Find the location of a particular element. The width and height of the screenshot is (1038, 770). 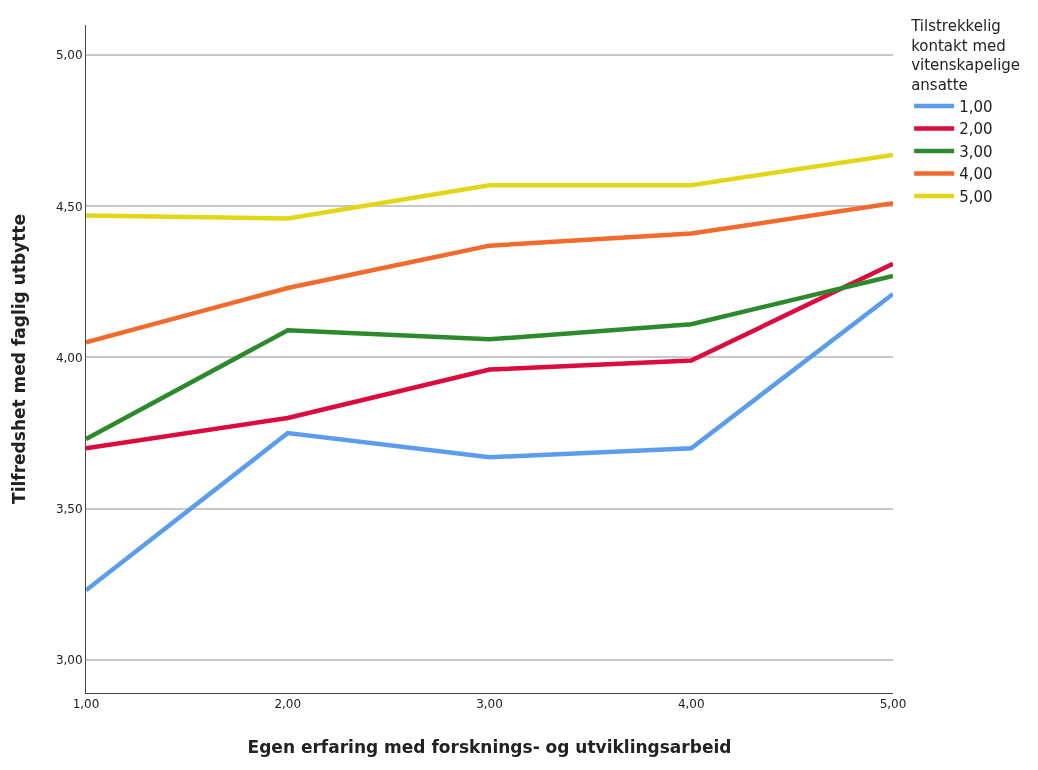

legend-label: 1,00 is located at coordinates (976, 106).